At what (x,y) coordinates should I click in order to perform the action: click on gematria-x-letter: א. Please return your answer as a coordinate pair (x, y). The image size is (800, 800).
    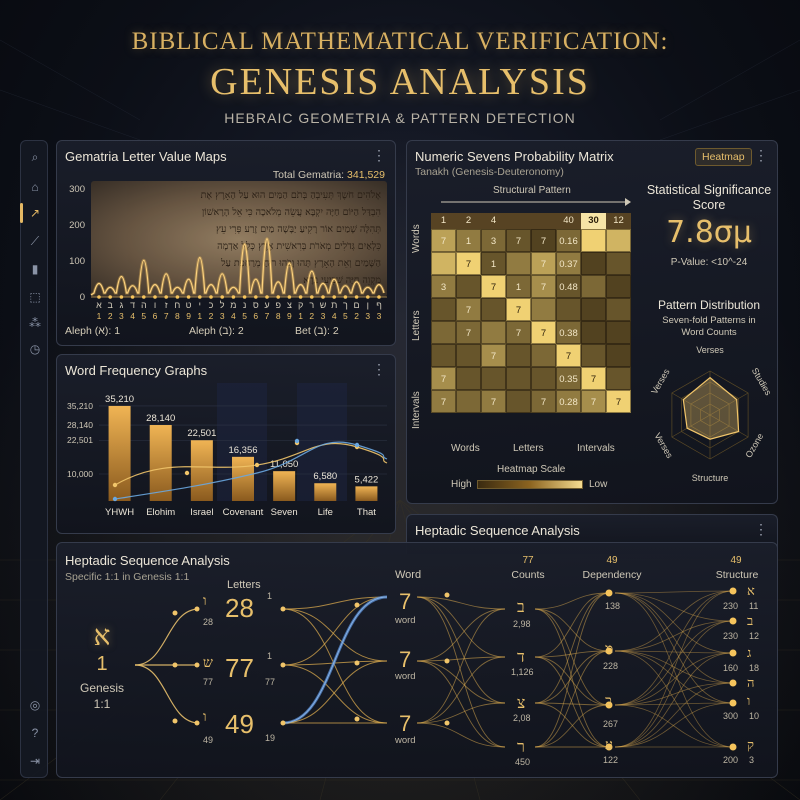
    Looking at the image, I should click on (99, 305).